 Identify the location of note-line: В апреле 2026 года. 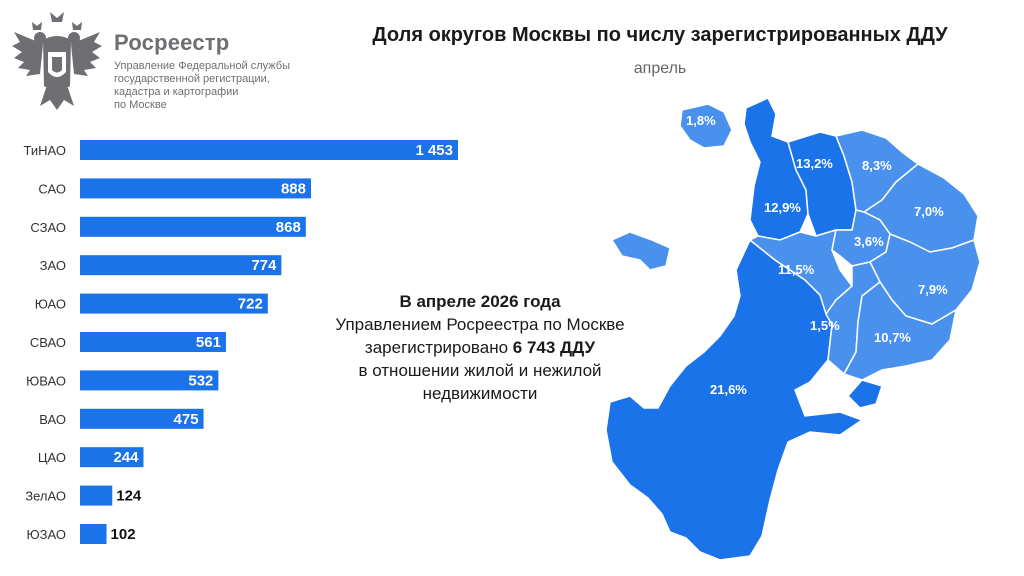
(480, 301).